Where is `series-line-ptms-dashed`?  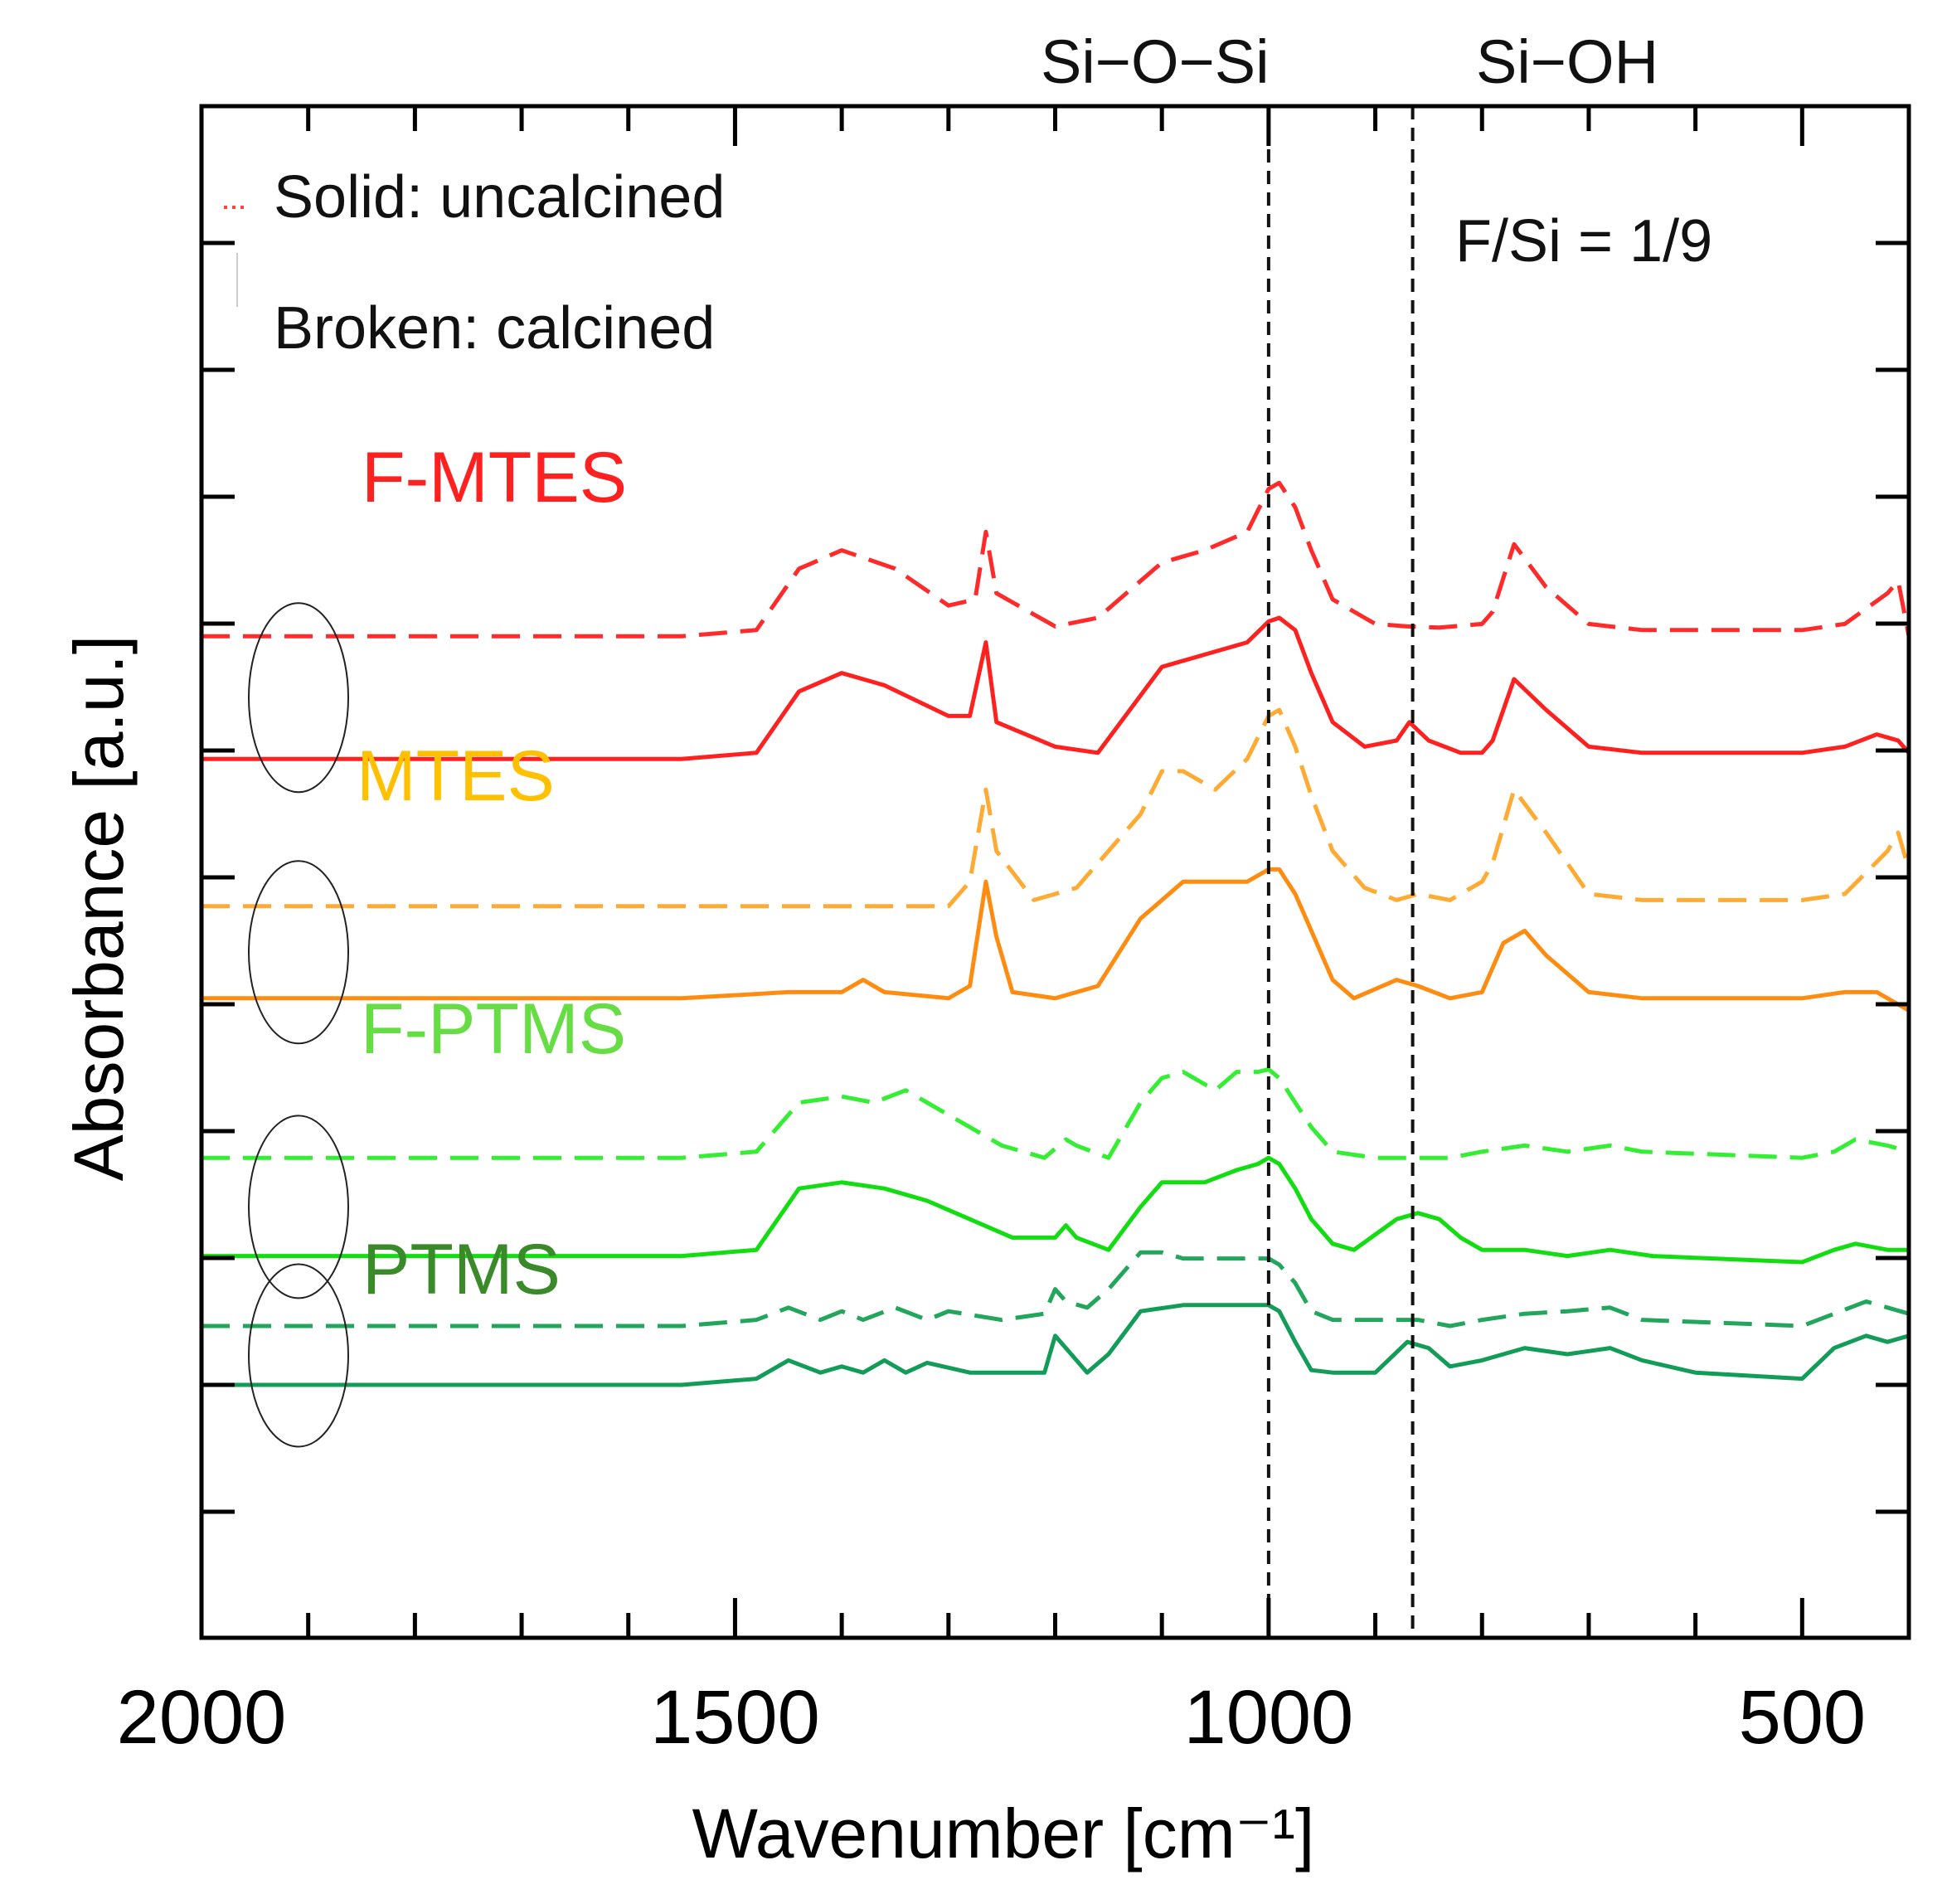 series-line-ptms-dashed is located at coordinates (1056, 1289).